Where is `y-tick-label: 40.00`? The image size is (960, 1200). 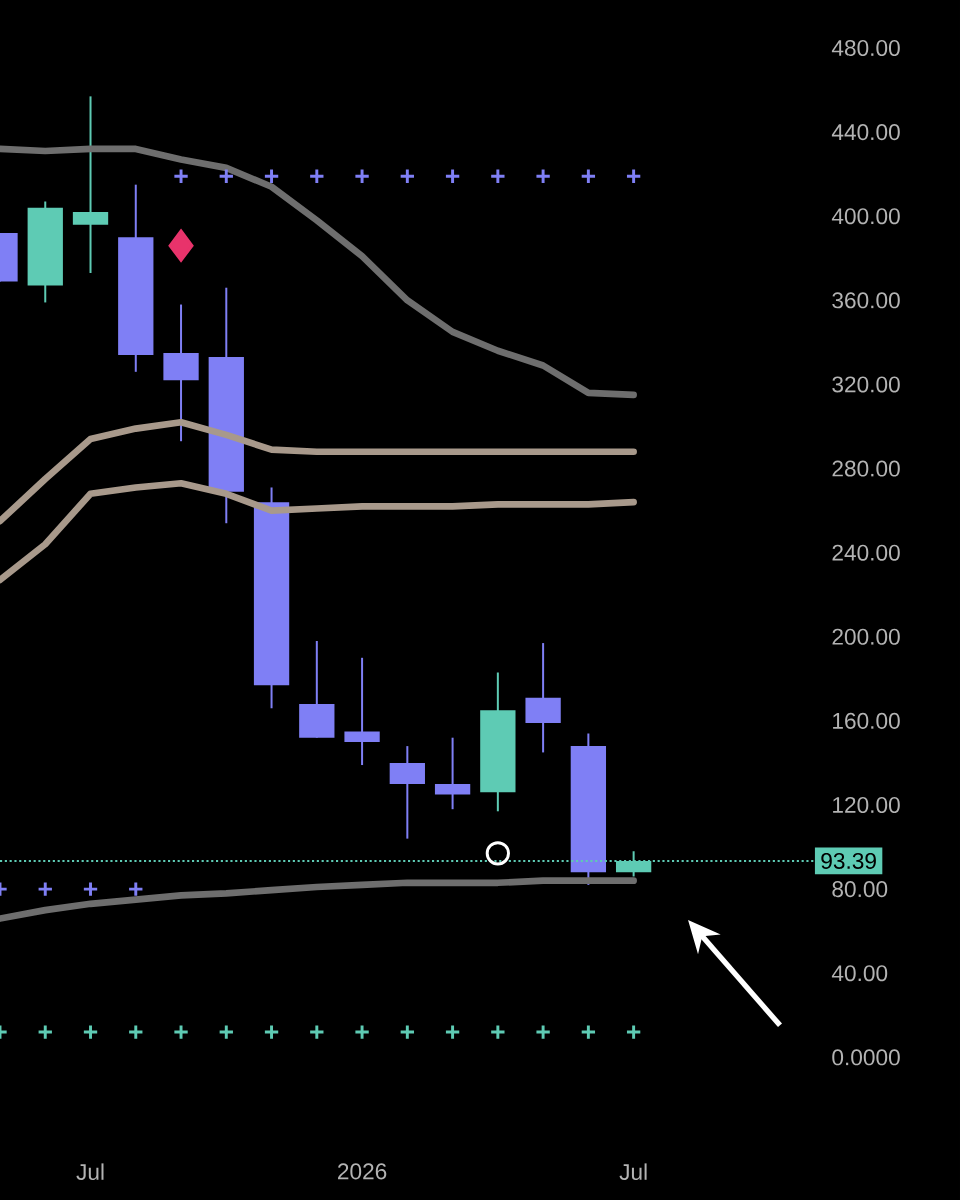
y-tick-label: 40.00 is located at coordinates (859, 973).